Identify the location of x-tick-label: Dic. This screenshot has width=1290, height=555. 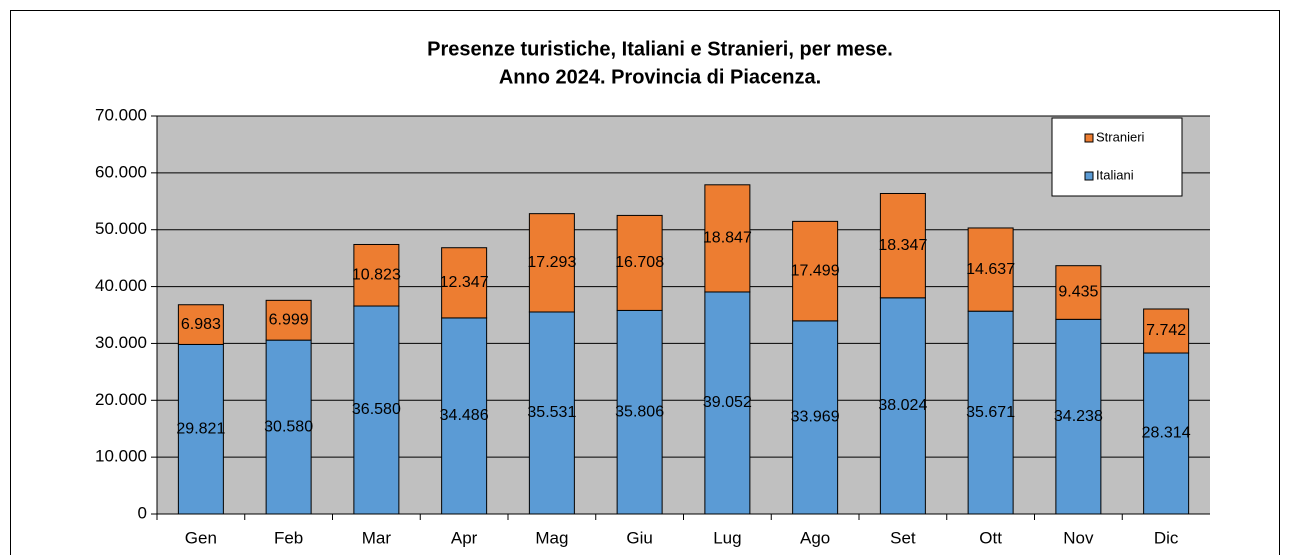
(1166, 537).